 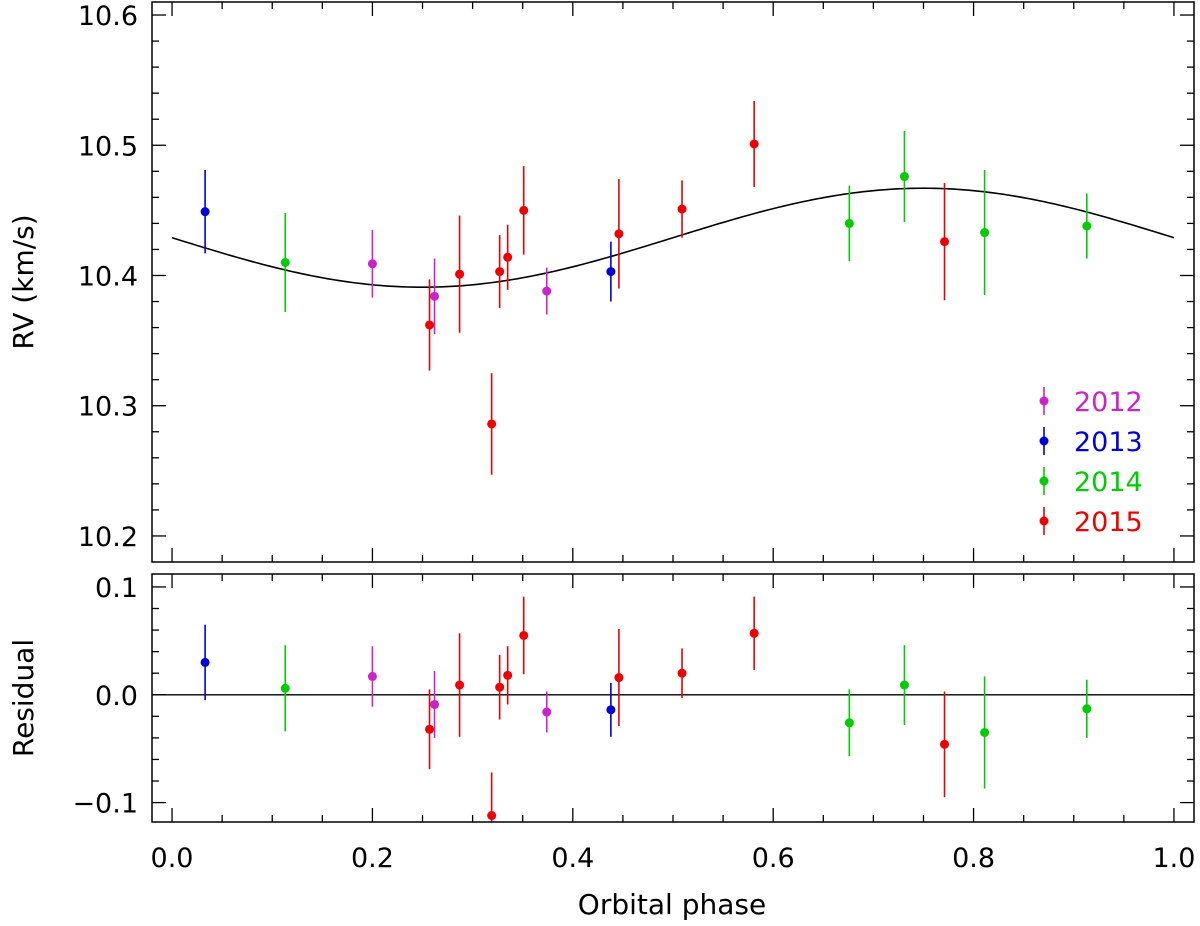 What do you see at coordinates (1108, 482) in the screenshot?
I see `legend-label-2014: 2014` at bounding box center [1108, 482].